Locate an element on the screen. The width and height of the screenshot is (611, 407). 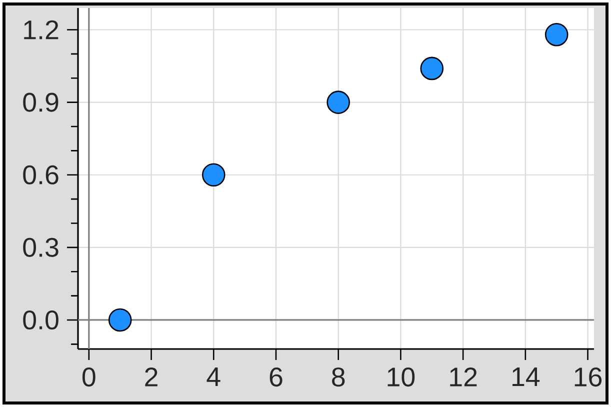
y-tick-label: 0.9 is located at coordinates (40, 102).